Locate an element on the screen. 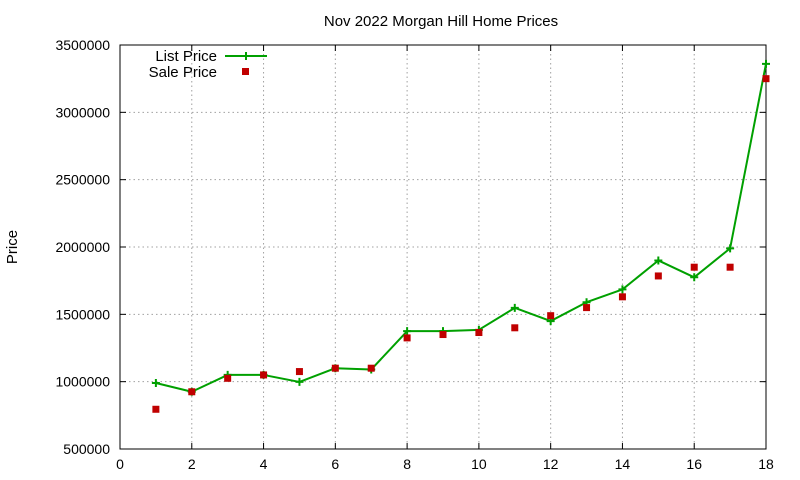 Image resolution: width=800 pixels, height=480 pixels. x-tick-label: 16 is located at coordinates (694, 464).